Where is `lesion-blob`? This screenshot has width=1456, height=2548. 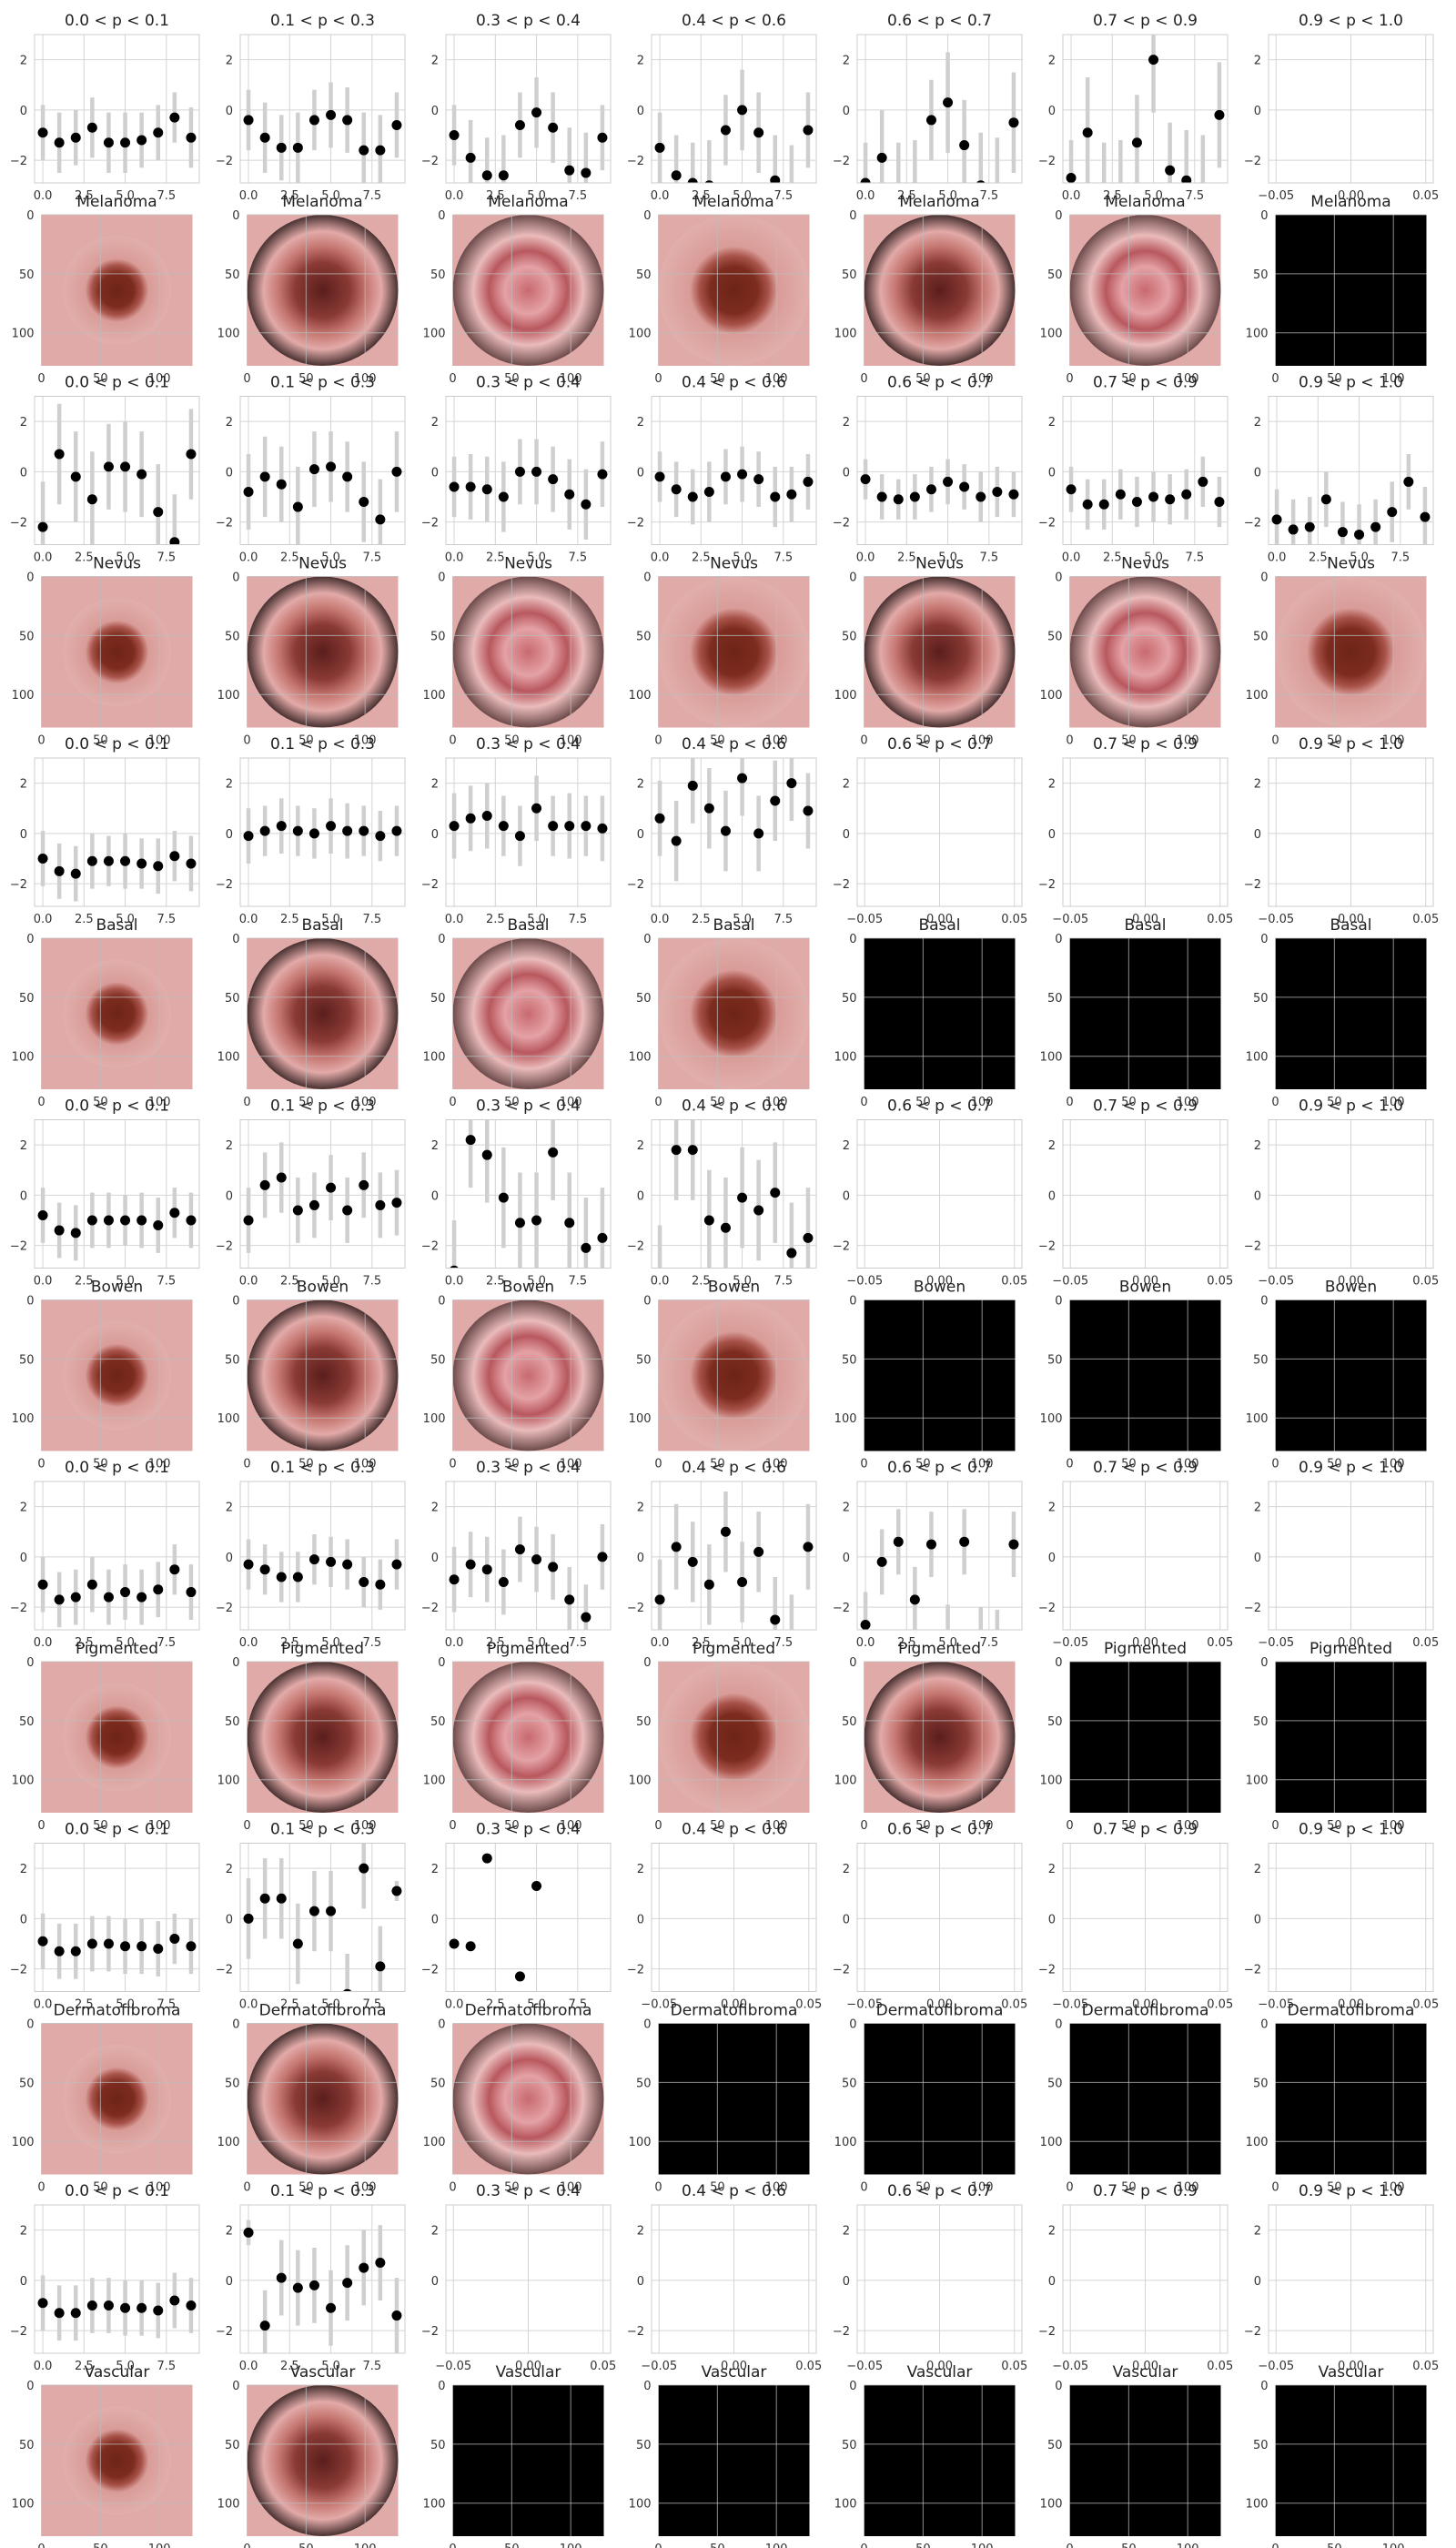
lesion-blob is located at coordinates (323, 1014).